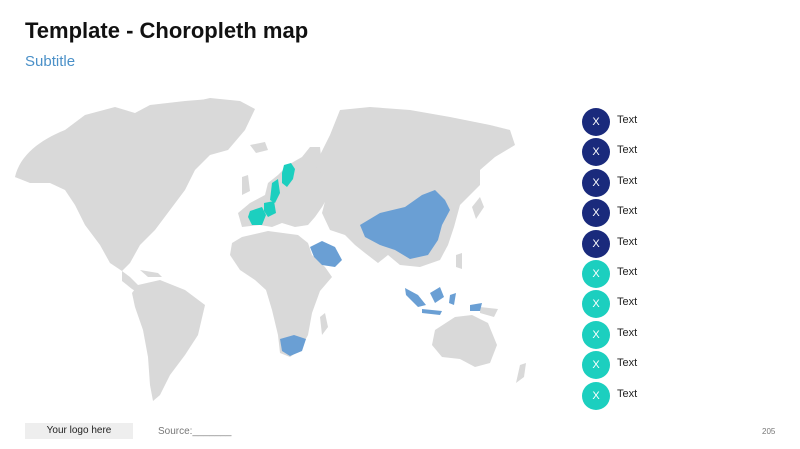 The width and height of the screenshot is (800, 449). What do you see at coordinates (281, 294) in the screenshot?
I see `africa` at bounding box center [281, 294].